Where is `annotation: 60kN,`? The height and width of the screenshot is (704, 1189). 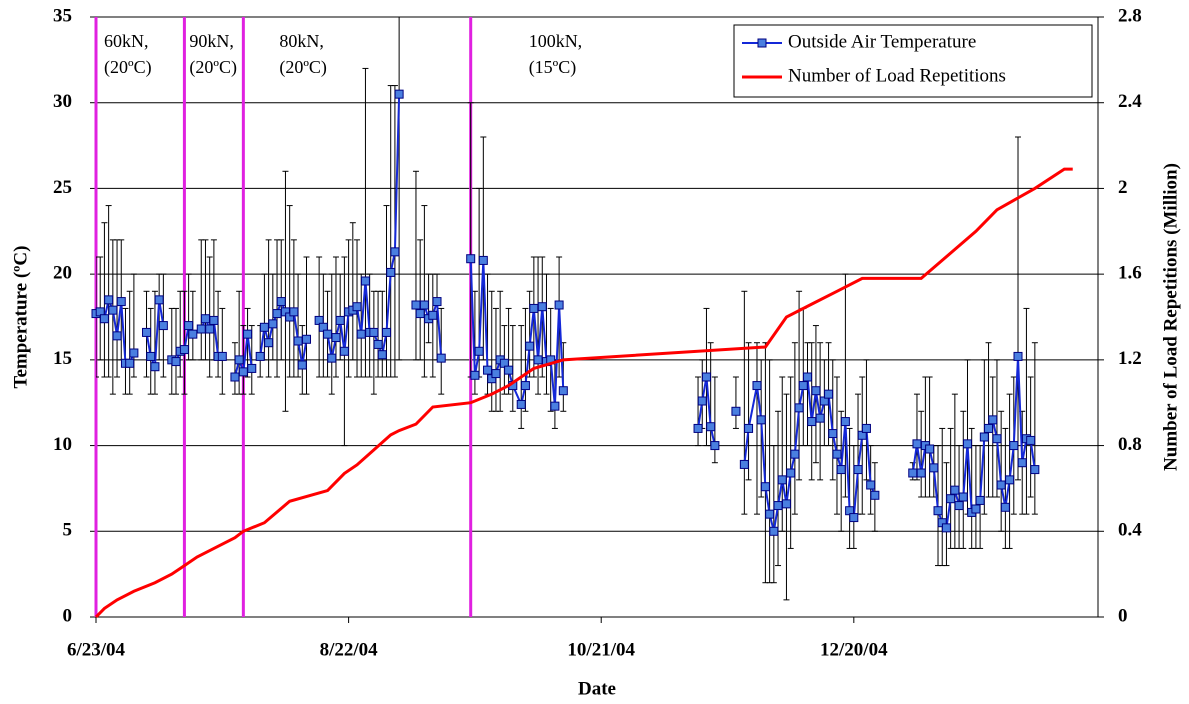
annotation: 60kN, is located at coordinates (126, 41).